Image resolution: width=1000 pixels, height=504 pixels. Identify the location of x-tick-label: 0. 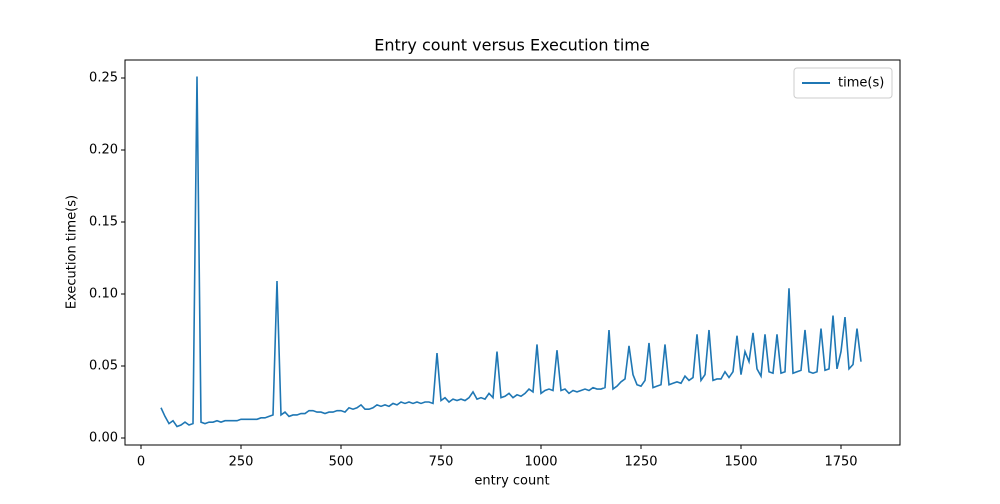
(141, 462).